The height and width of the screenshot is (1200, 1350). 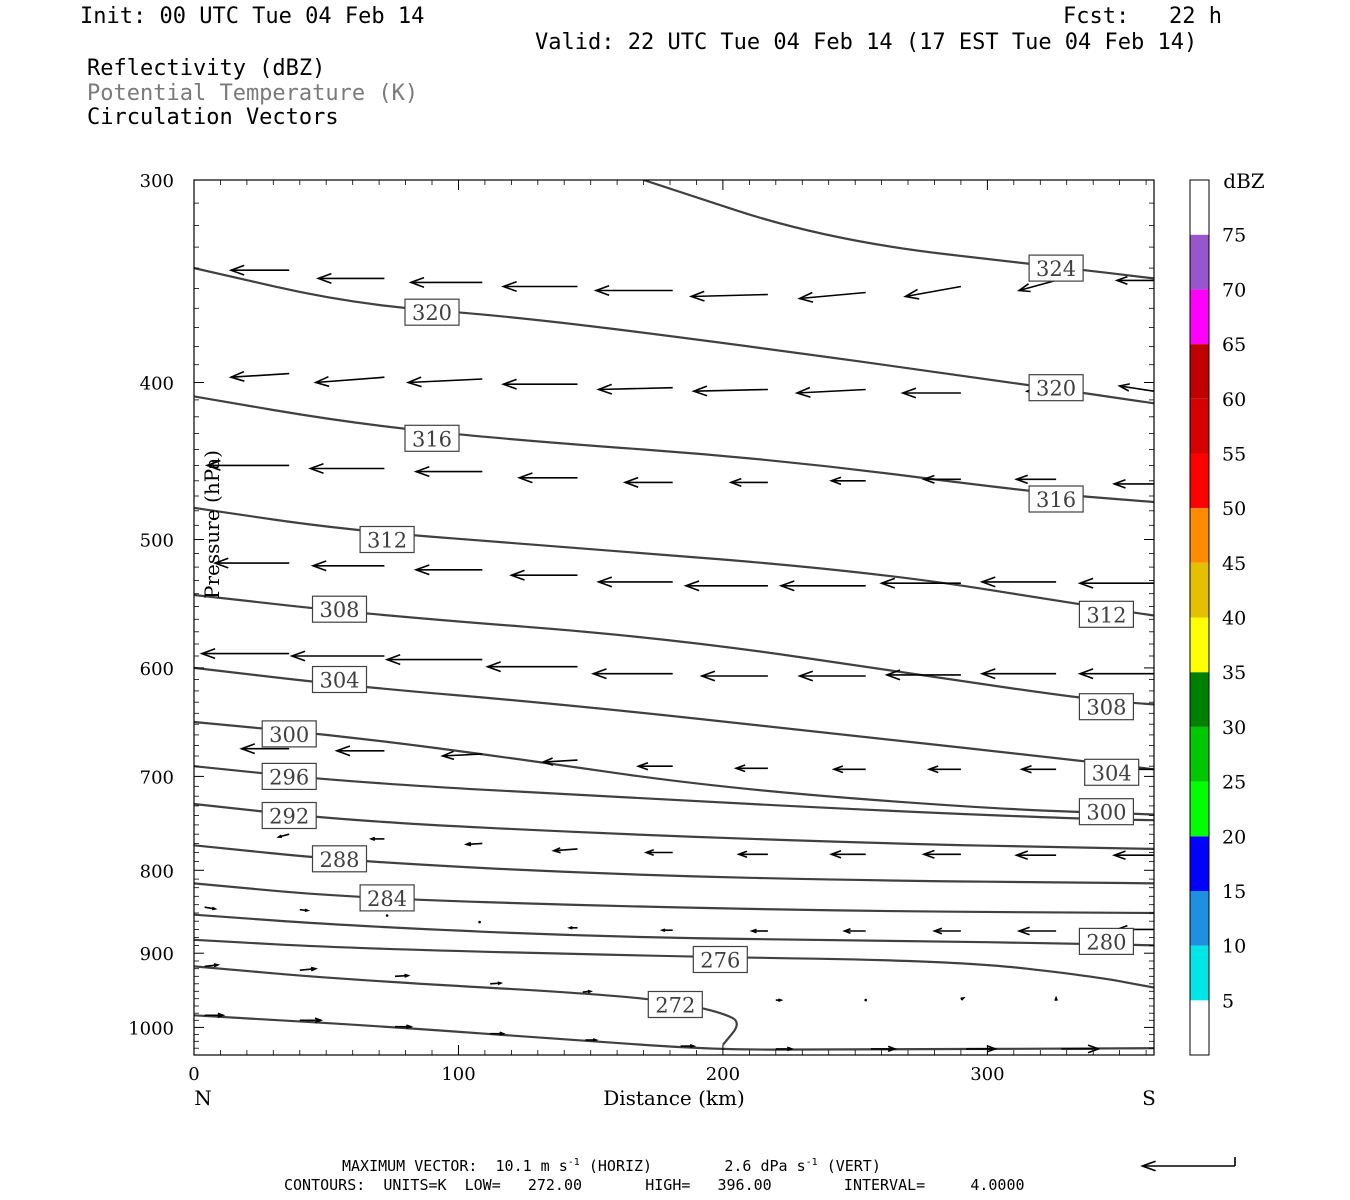 What do you see at coordinates (206, 68) in the screenshot?
I see `field-reflectivity: Reflectivity (dBZ)` at bounding box center [206, 68].